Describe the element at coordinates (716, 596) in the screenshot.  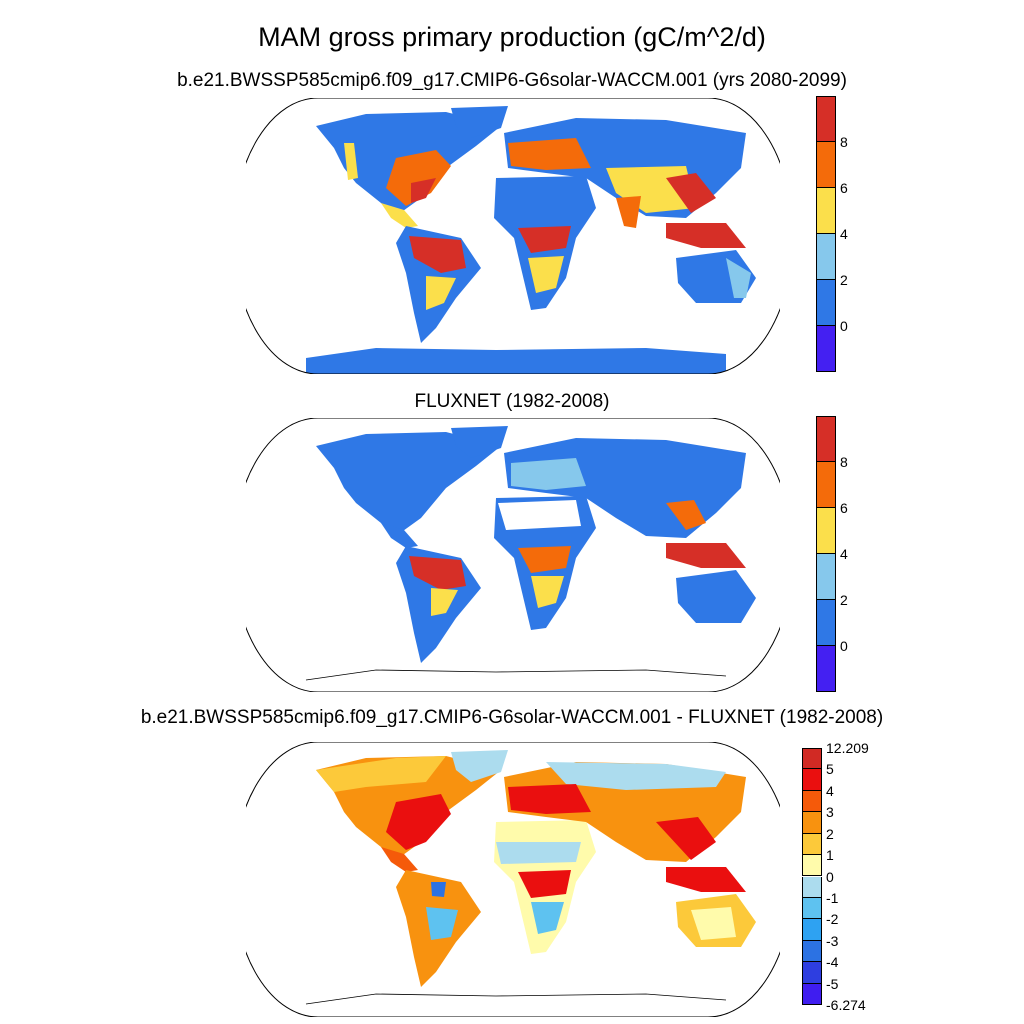
I see `australia-landmass` at that location.